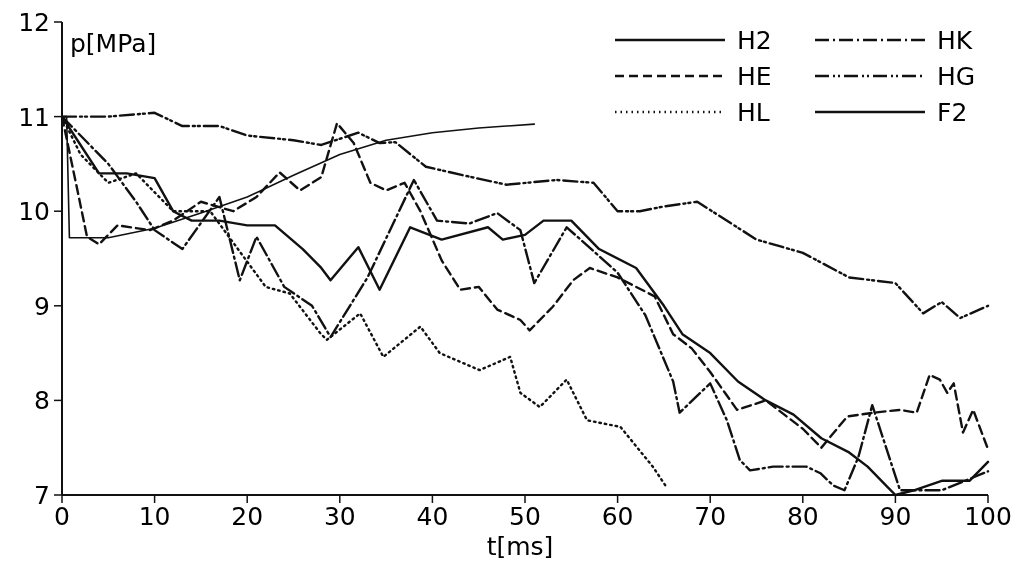 The width and height of the screenshot is (1023, 571). I want to click on x-tick-label: 50, so click(525, 516).